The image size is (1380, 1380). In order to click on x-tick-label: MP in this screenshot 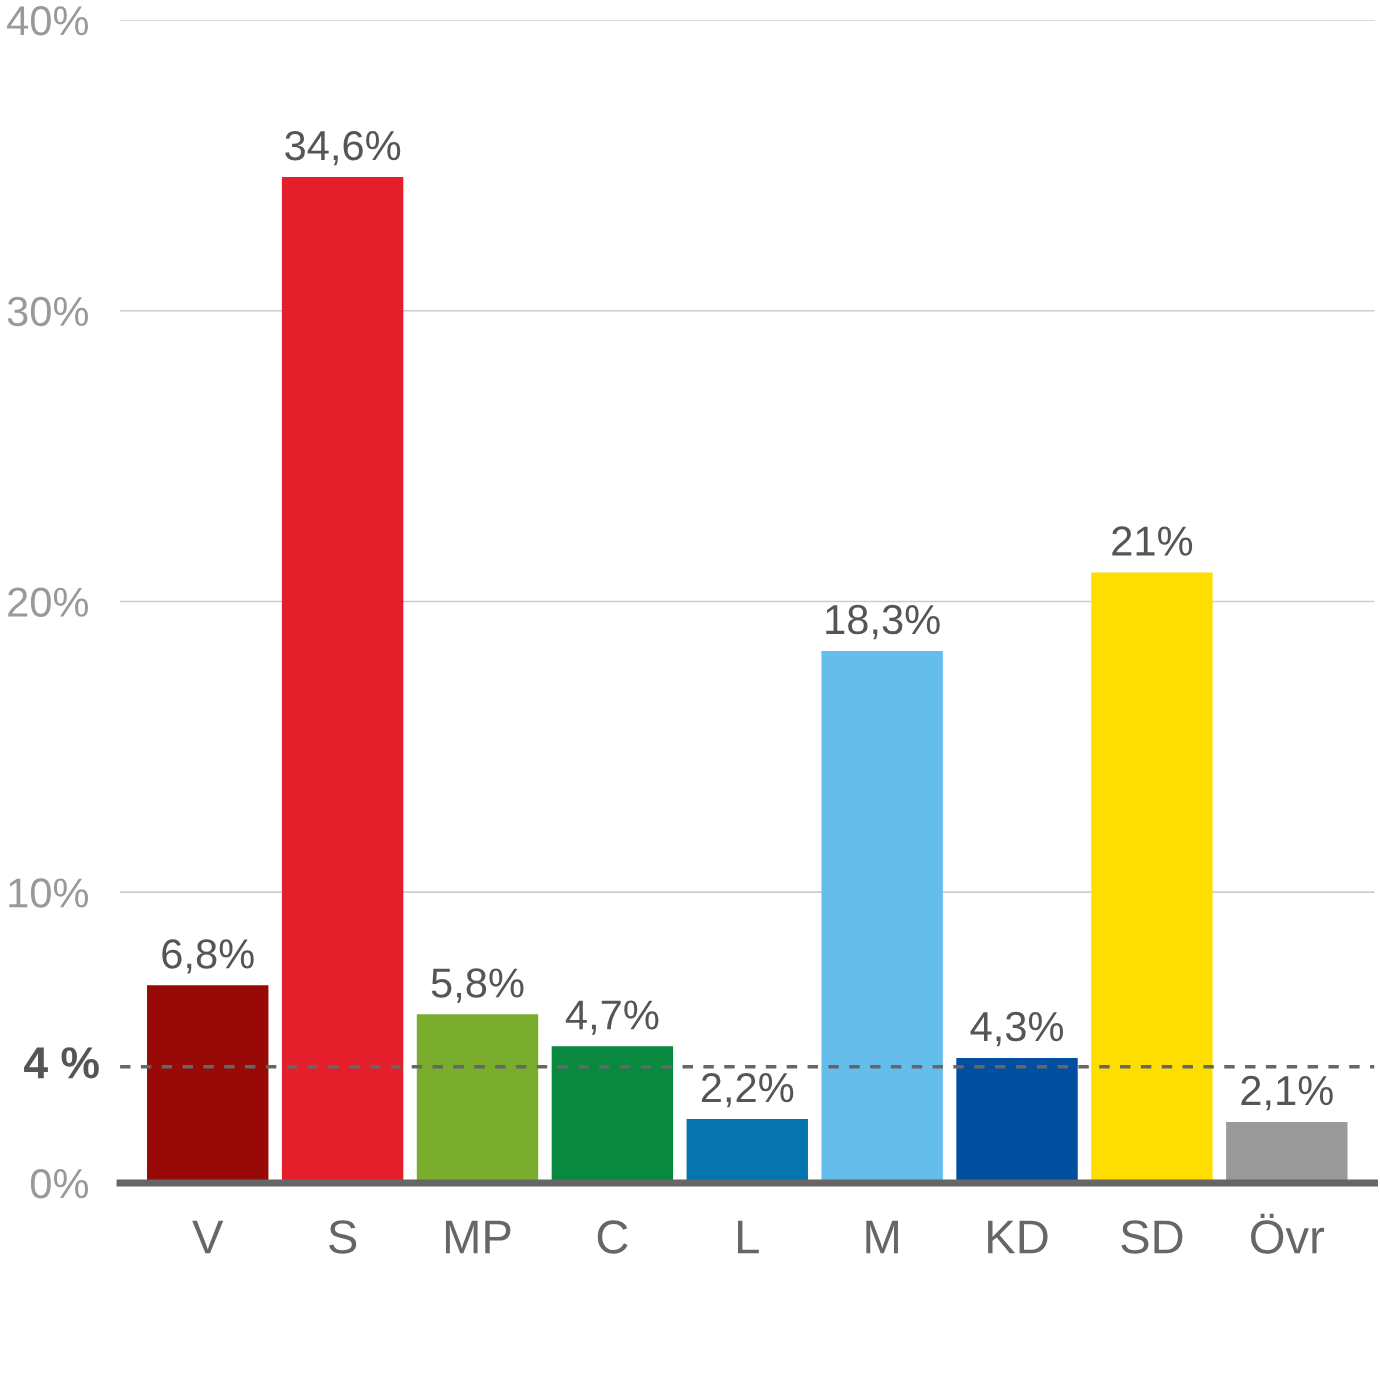, I will do `click(478, 1237)`.